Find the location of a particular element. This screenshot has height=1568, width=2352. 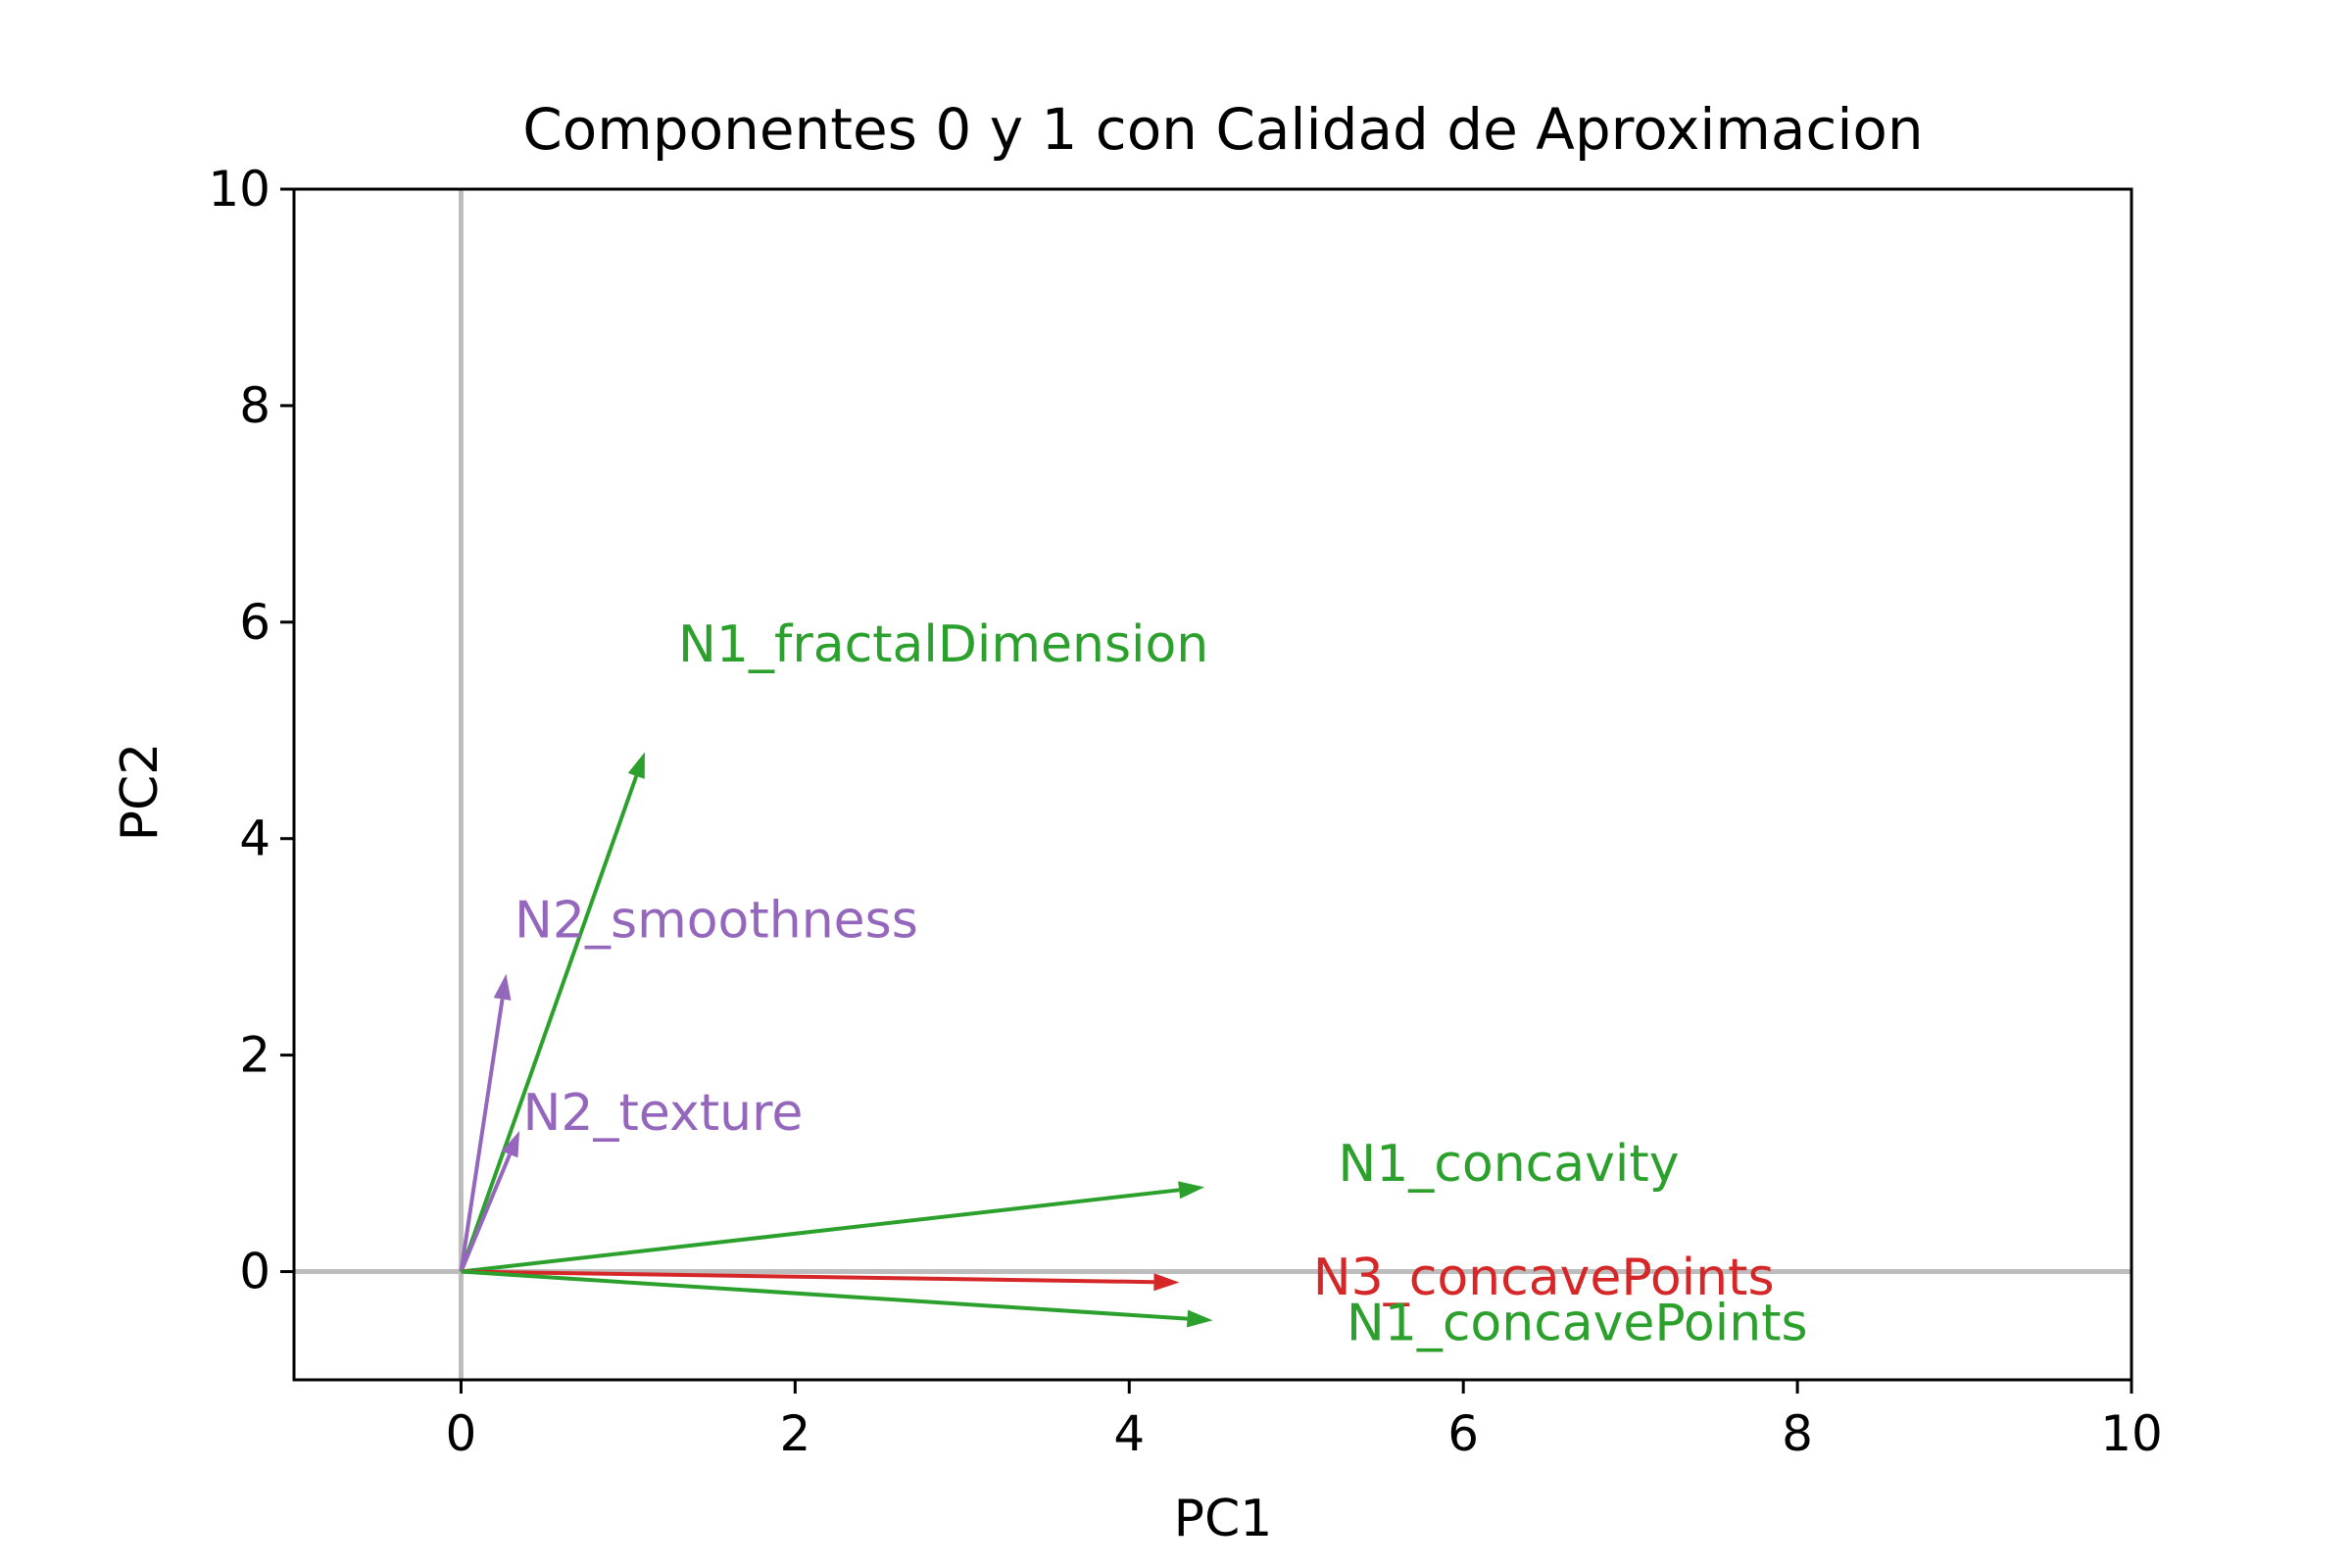

arrow-N2_texture is located at coordinates (489, 1201).